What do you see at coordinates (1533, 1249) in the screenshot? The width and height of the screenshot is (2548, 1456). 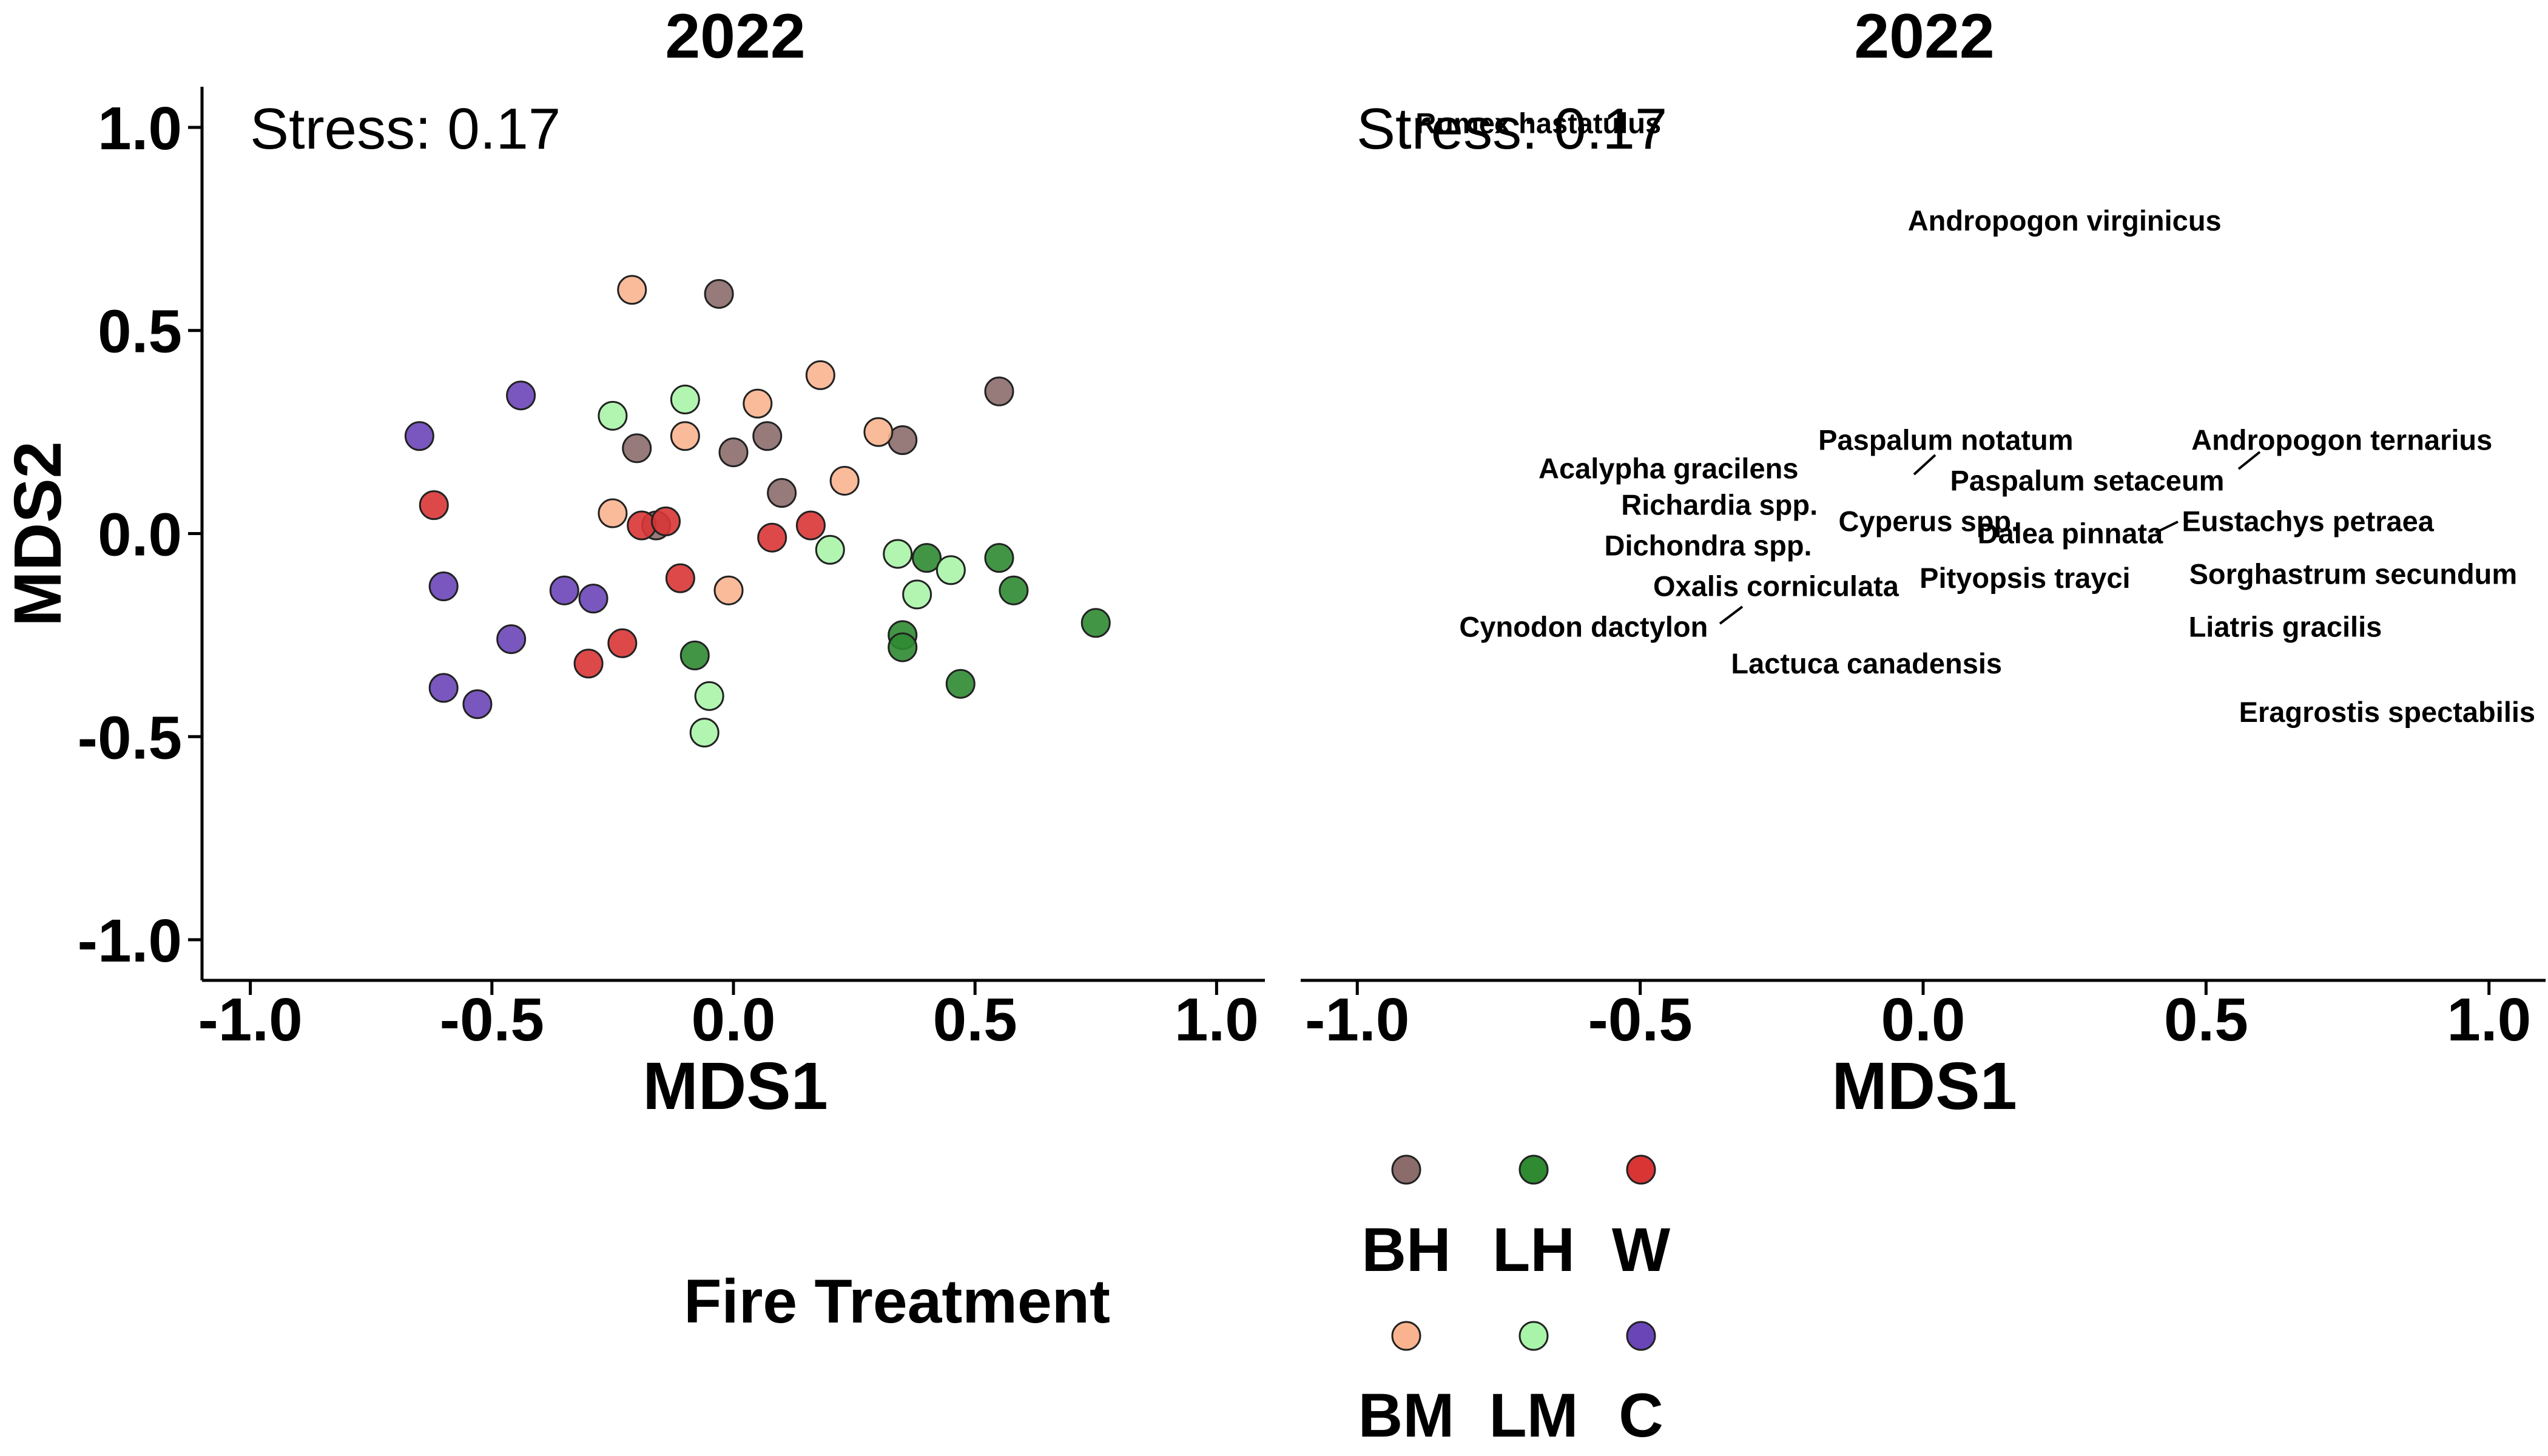 I see `legend-label-lh: LH` at bounding box center [1533, 1249].